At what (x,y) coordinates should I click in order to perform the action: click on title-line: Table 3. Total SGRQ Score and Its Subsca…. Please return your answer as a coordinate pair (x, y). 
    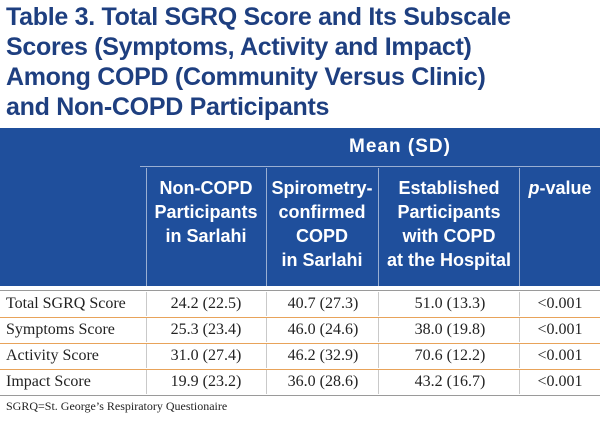
    Looking at the image, I should click on (258, 17).